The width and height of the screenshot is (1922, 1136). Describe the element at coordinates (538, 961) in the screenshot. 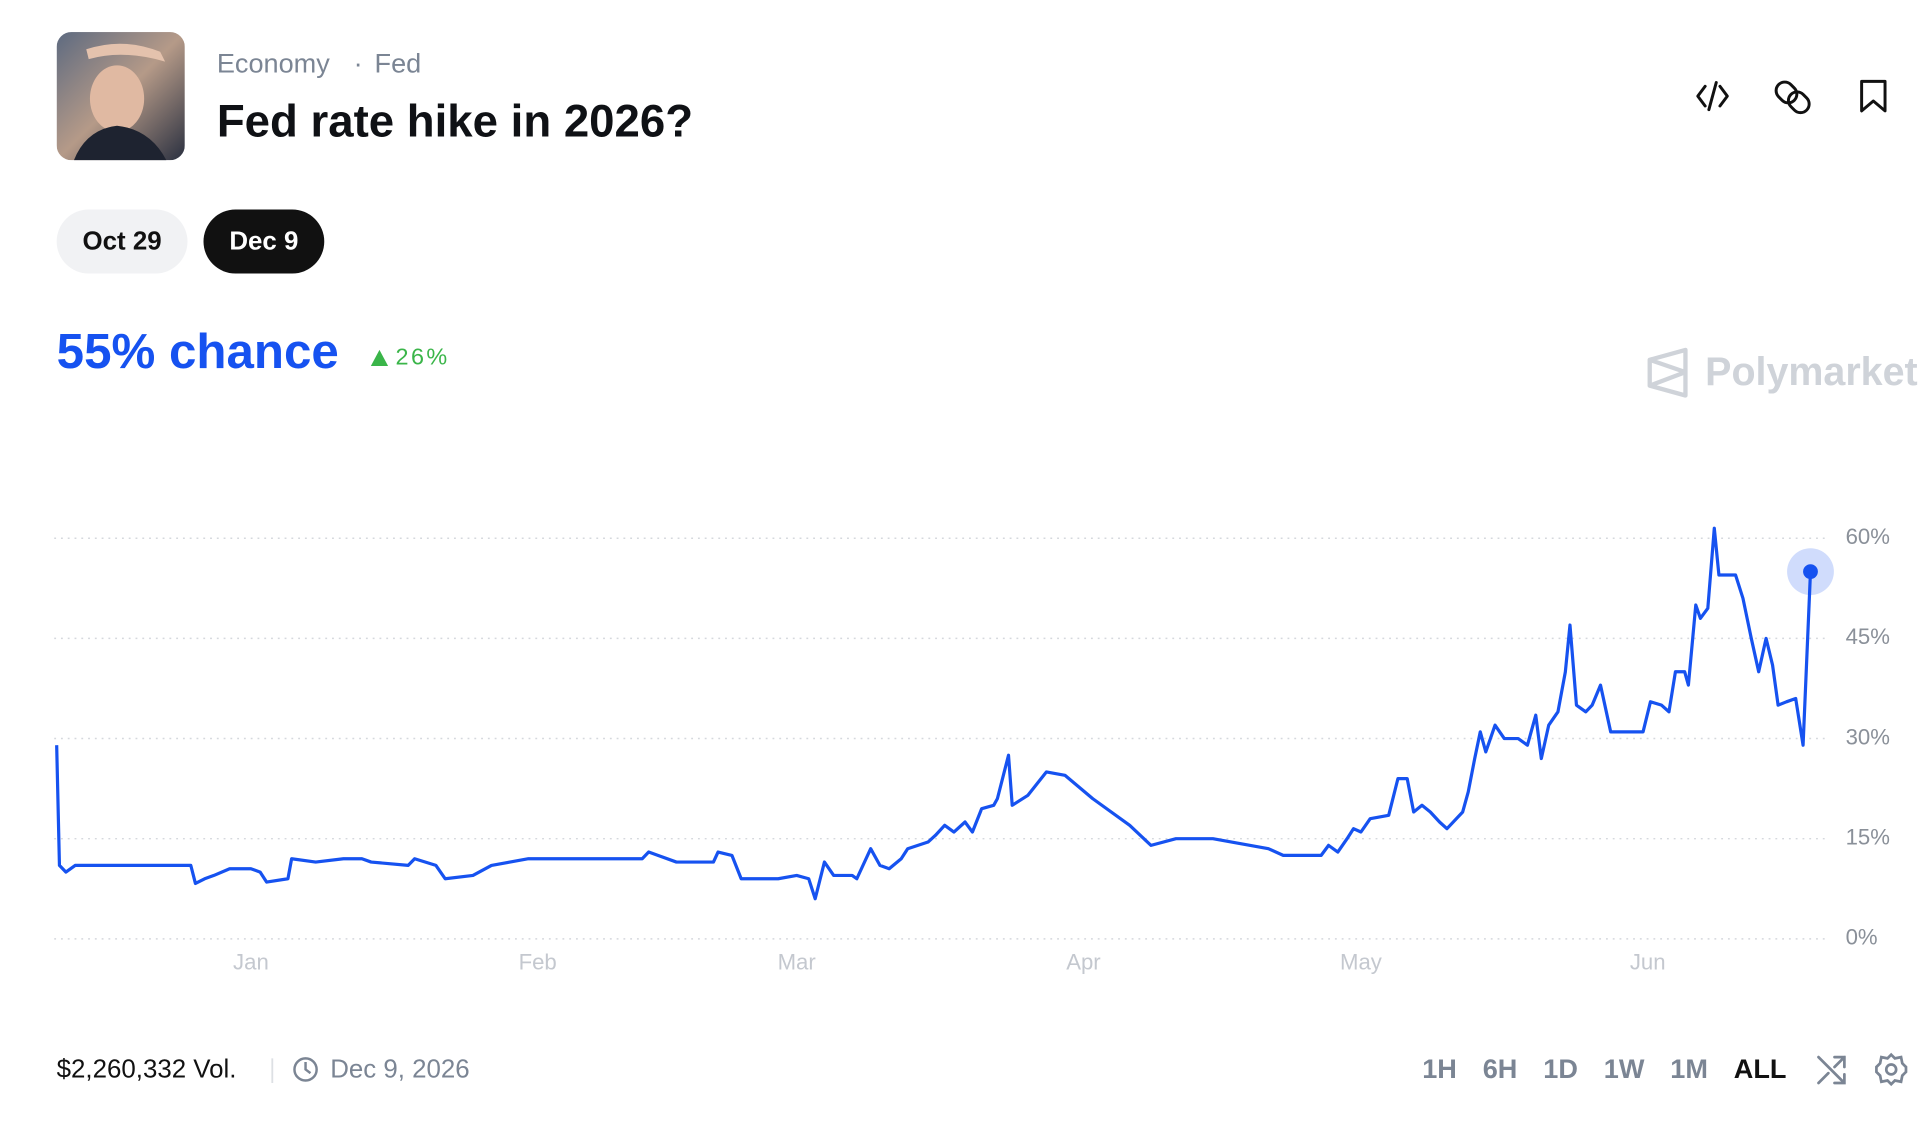

I see `x-tick-label: Feb` at that location.